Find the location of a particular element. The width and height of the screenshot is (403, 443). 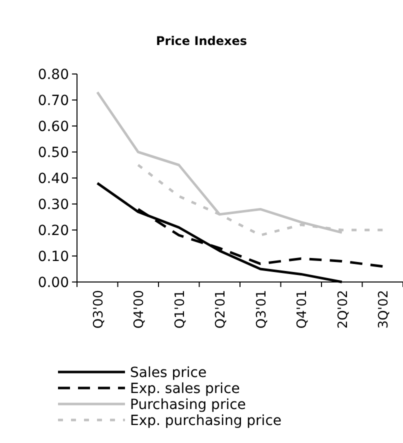

x-tick-label: Q3'00 is located at coordinates (98, 309).